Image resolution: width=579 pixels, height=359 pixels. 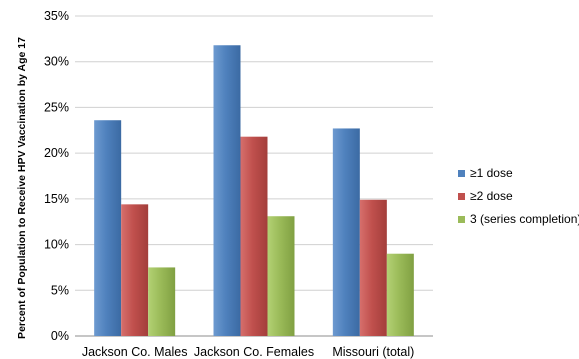 What do you see at coordinates (56, 199) in the screenshot?
I see `y-tick-label: 15%` at bounding box center [56, 199].